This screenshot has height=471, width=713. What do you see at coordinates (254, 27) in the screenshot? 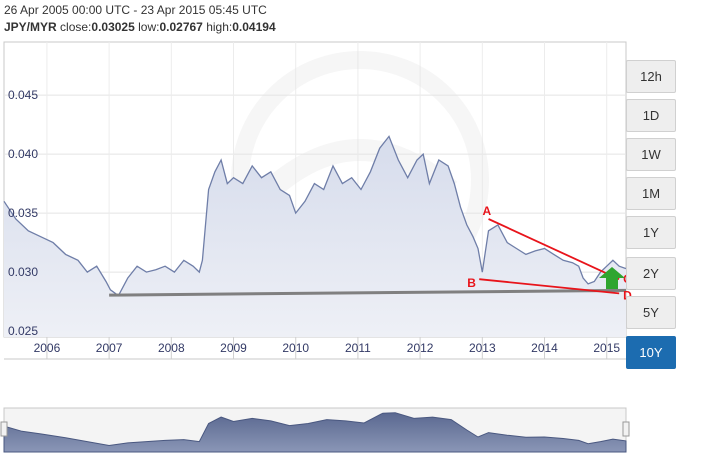
I see `high-value: 0.04194` at bounding box center [254, 27].